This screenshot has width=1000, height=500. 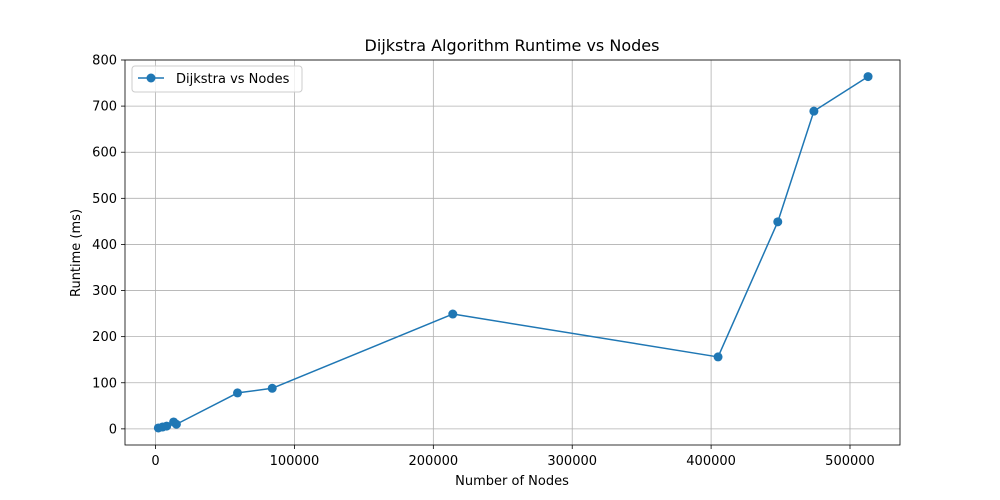 What do you see at coordinates (711, 461) in the screenshot?
I see `x-tick-label: 400000` at bounding box center [711, 461].